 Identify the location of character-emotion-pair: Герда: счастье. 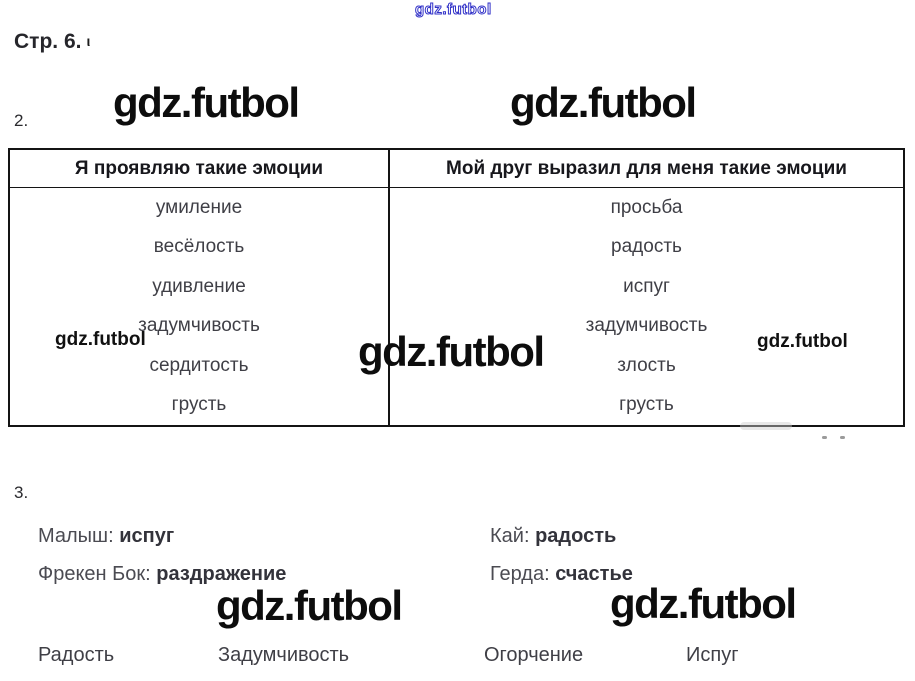
(561, 574).